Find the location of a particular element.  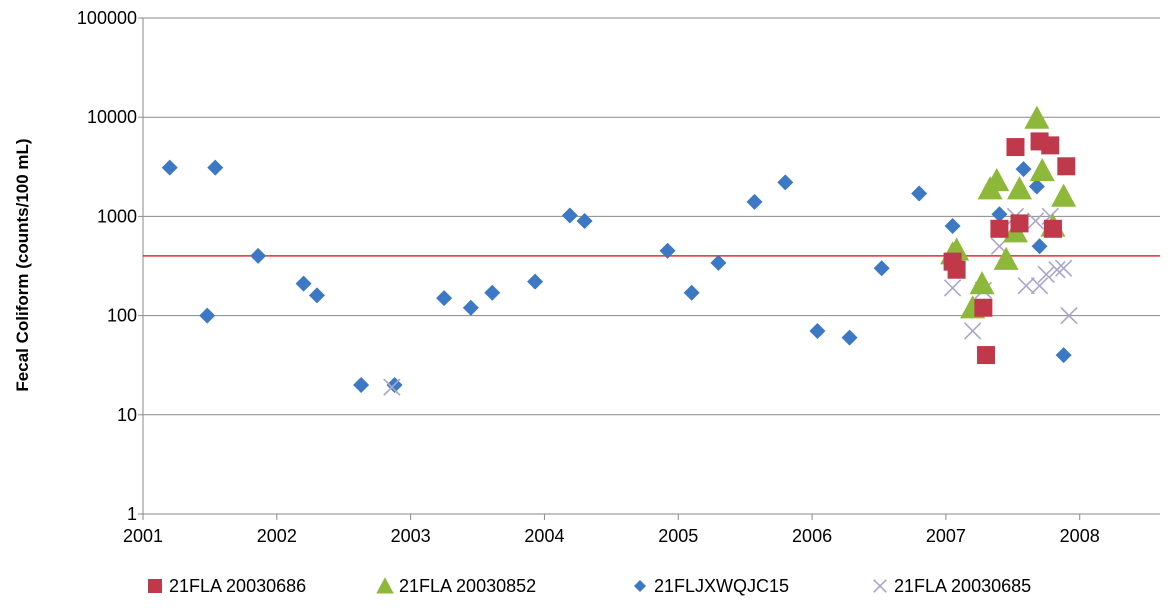

legend-item: 21FLA 20030686 is located at coordinates (227, 586).